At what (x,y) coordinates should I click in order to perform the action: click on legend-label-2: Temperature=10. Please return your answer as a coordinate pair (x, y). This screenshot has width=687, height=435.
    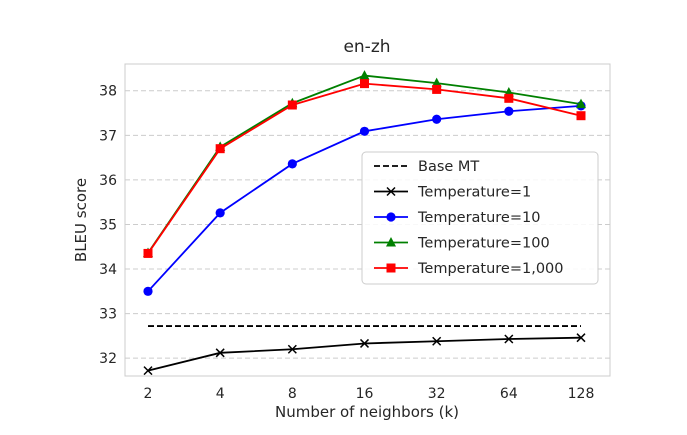
    Looking at the image, I should click on (478, 218).